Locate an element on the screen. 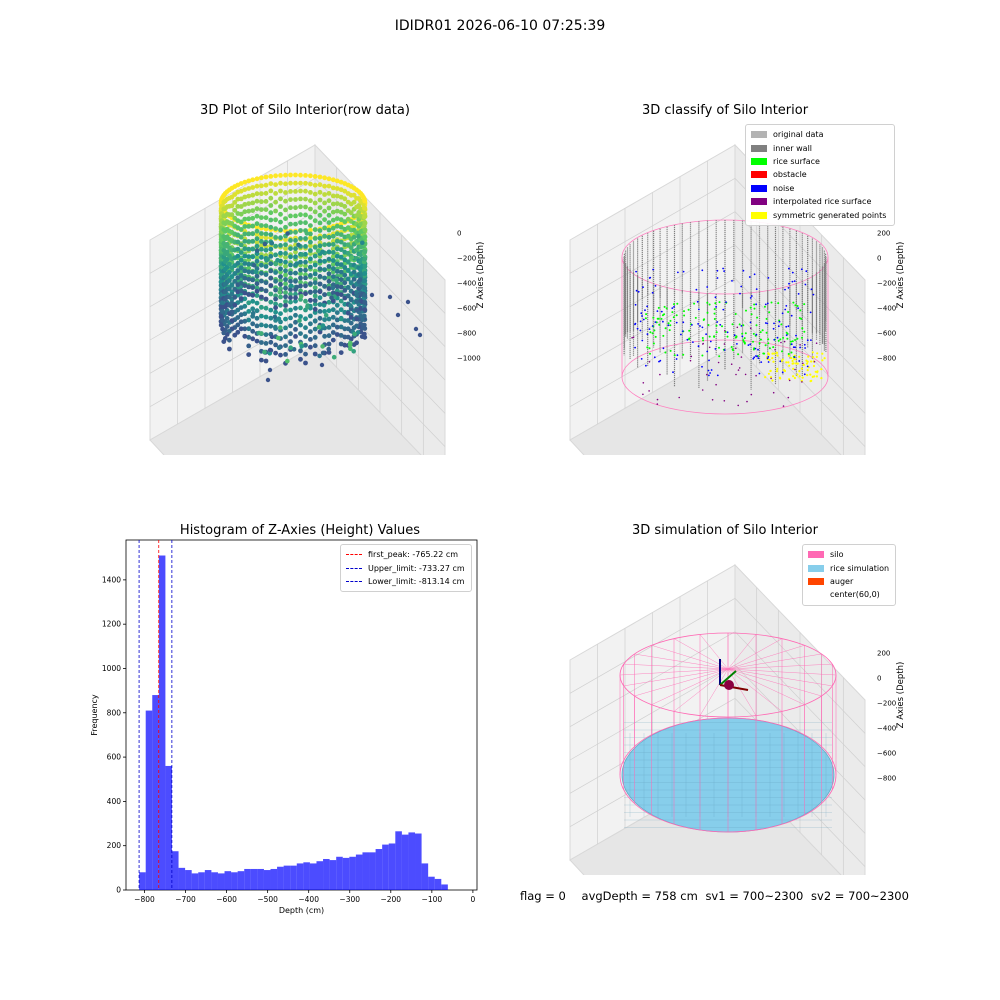 This screenshot has width=1000, height=1000. sim-ztick: 200 is located at coordinates (883, 654).